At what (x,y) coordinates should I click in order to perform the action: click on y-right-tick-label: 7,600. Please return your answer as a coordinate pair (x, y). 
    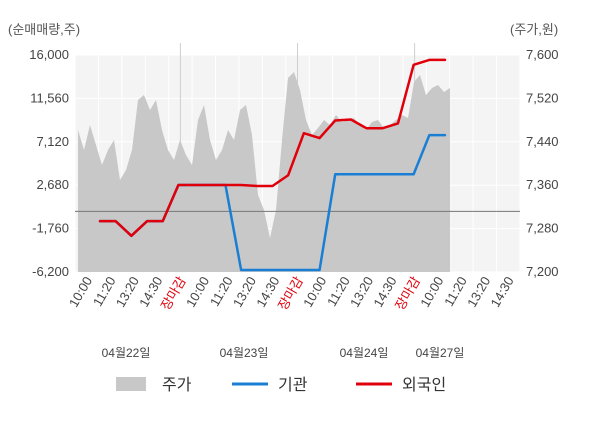
    Looking at the image, I should click on (542, 54).